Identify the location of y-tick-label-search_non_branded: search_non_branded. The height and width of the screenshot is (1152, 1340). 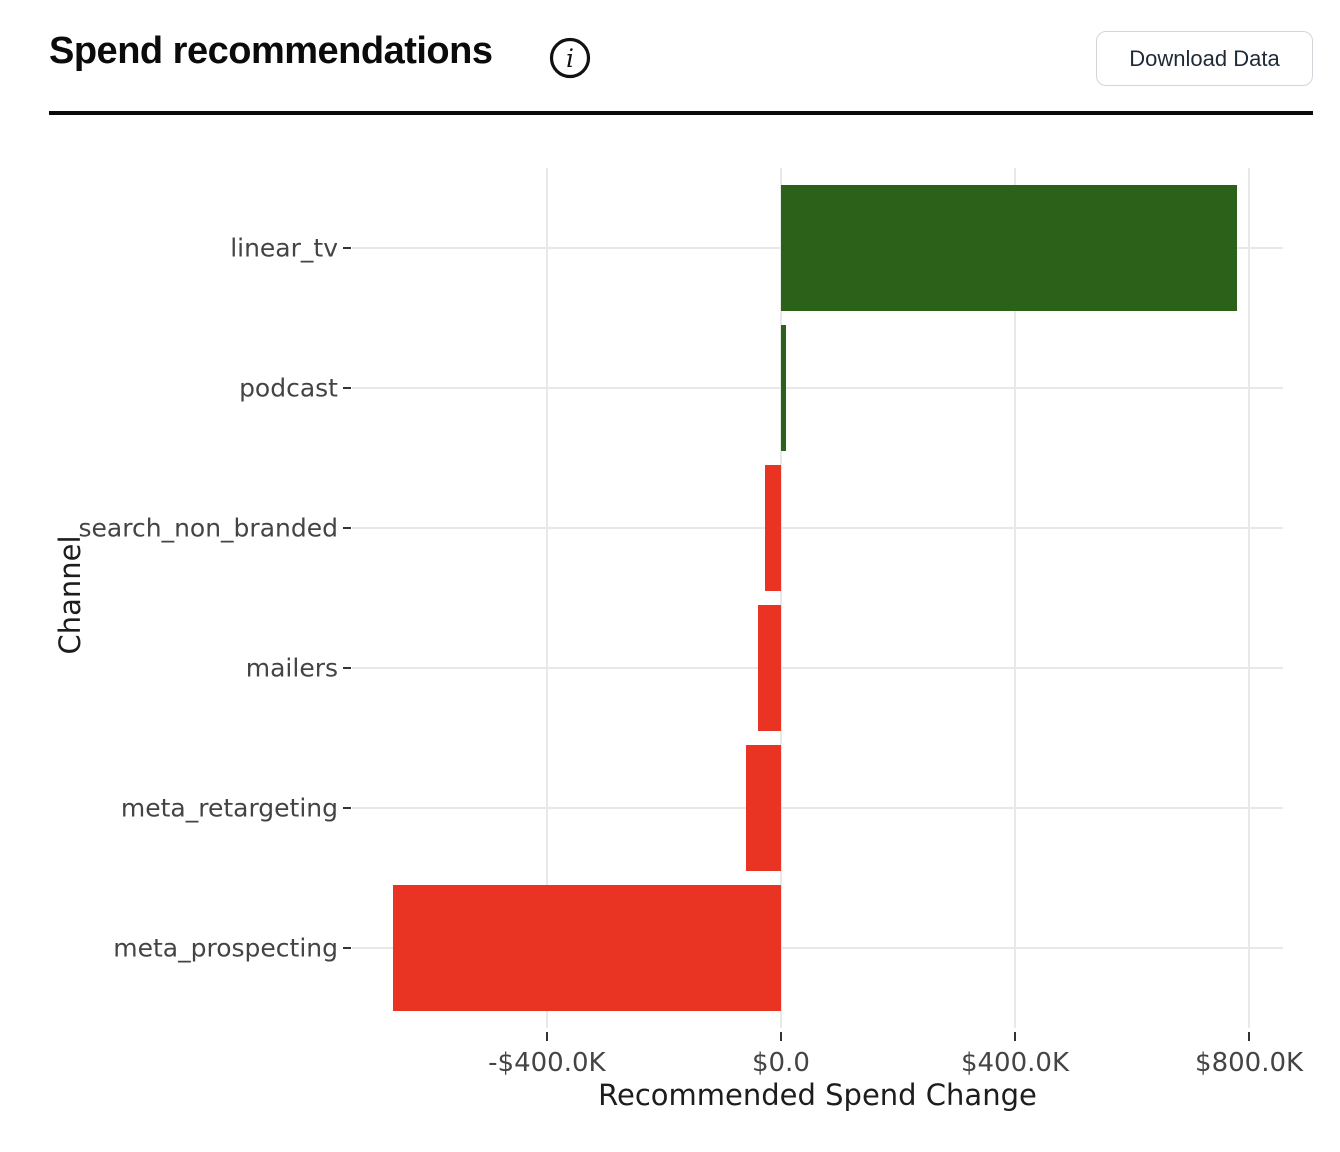
(208, 528).